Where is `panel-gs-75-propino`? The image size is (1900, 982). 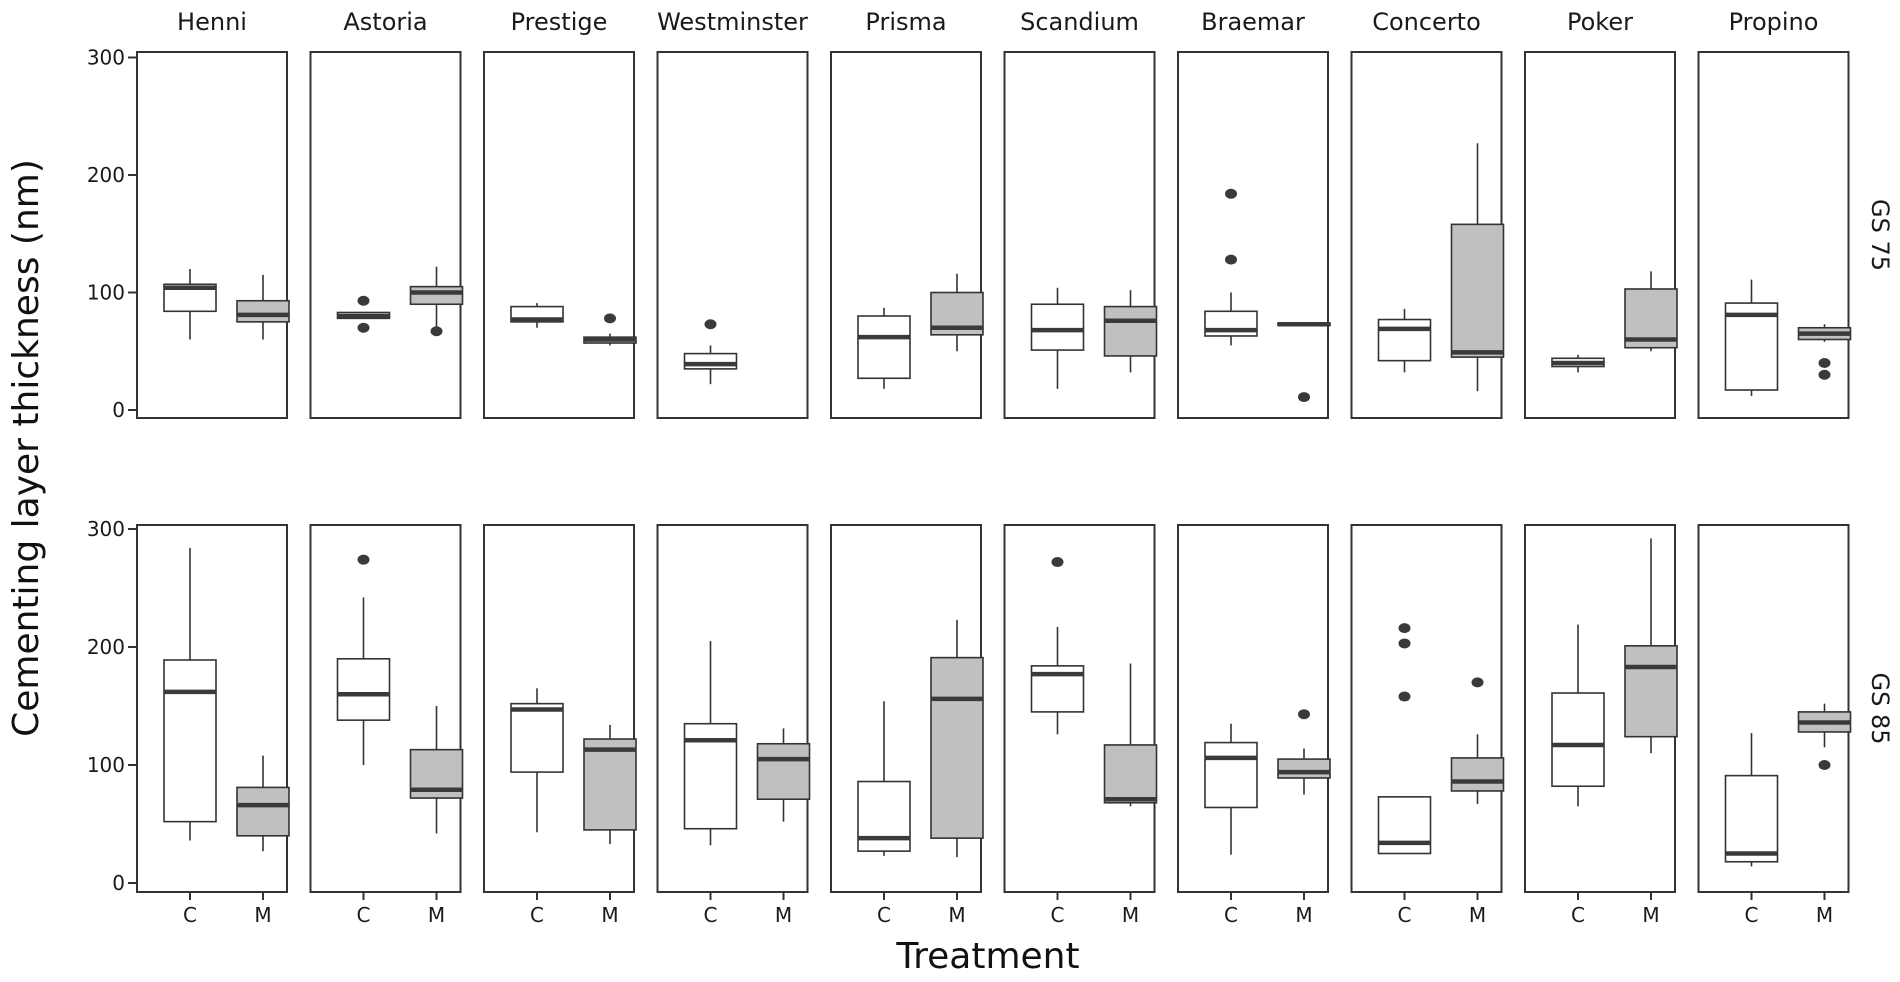
panel-gs-75-propino is located at coordinates (1774, 235).